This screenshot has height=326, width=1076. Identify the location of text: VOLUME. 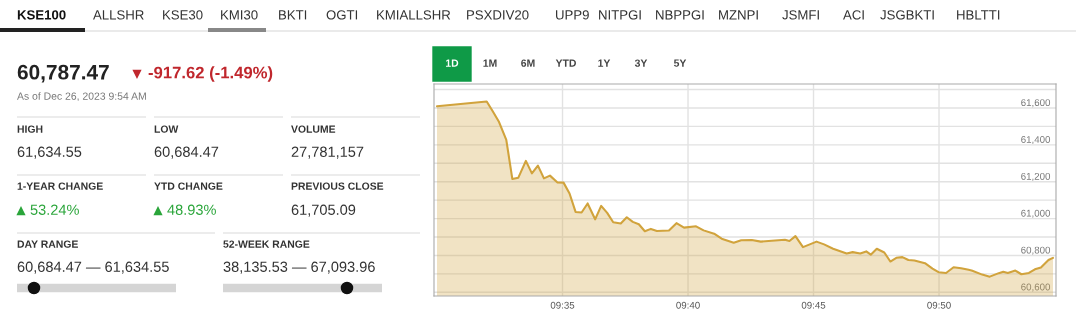
(313, 129).